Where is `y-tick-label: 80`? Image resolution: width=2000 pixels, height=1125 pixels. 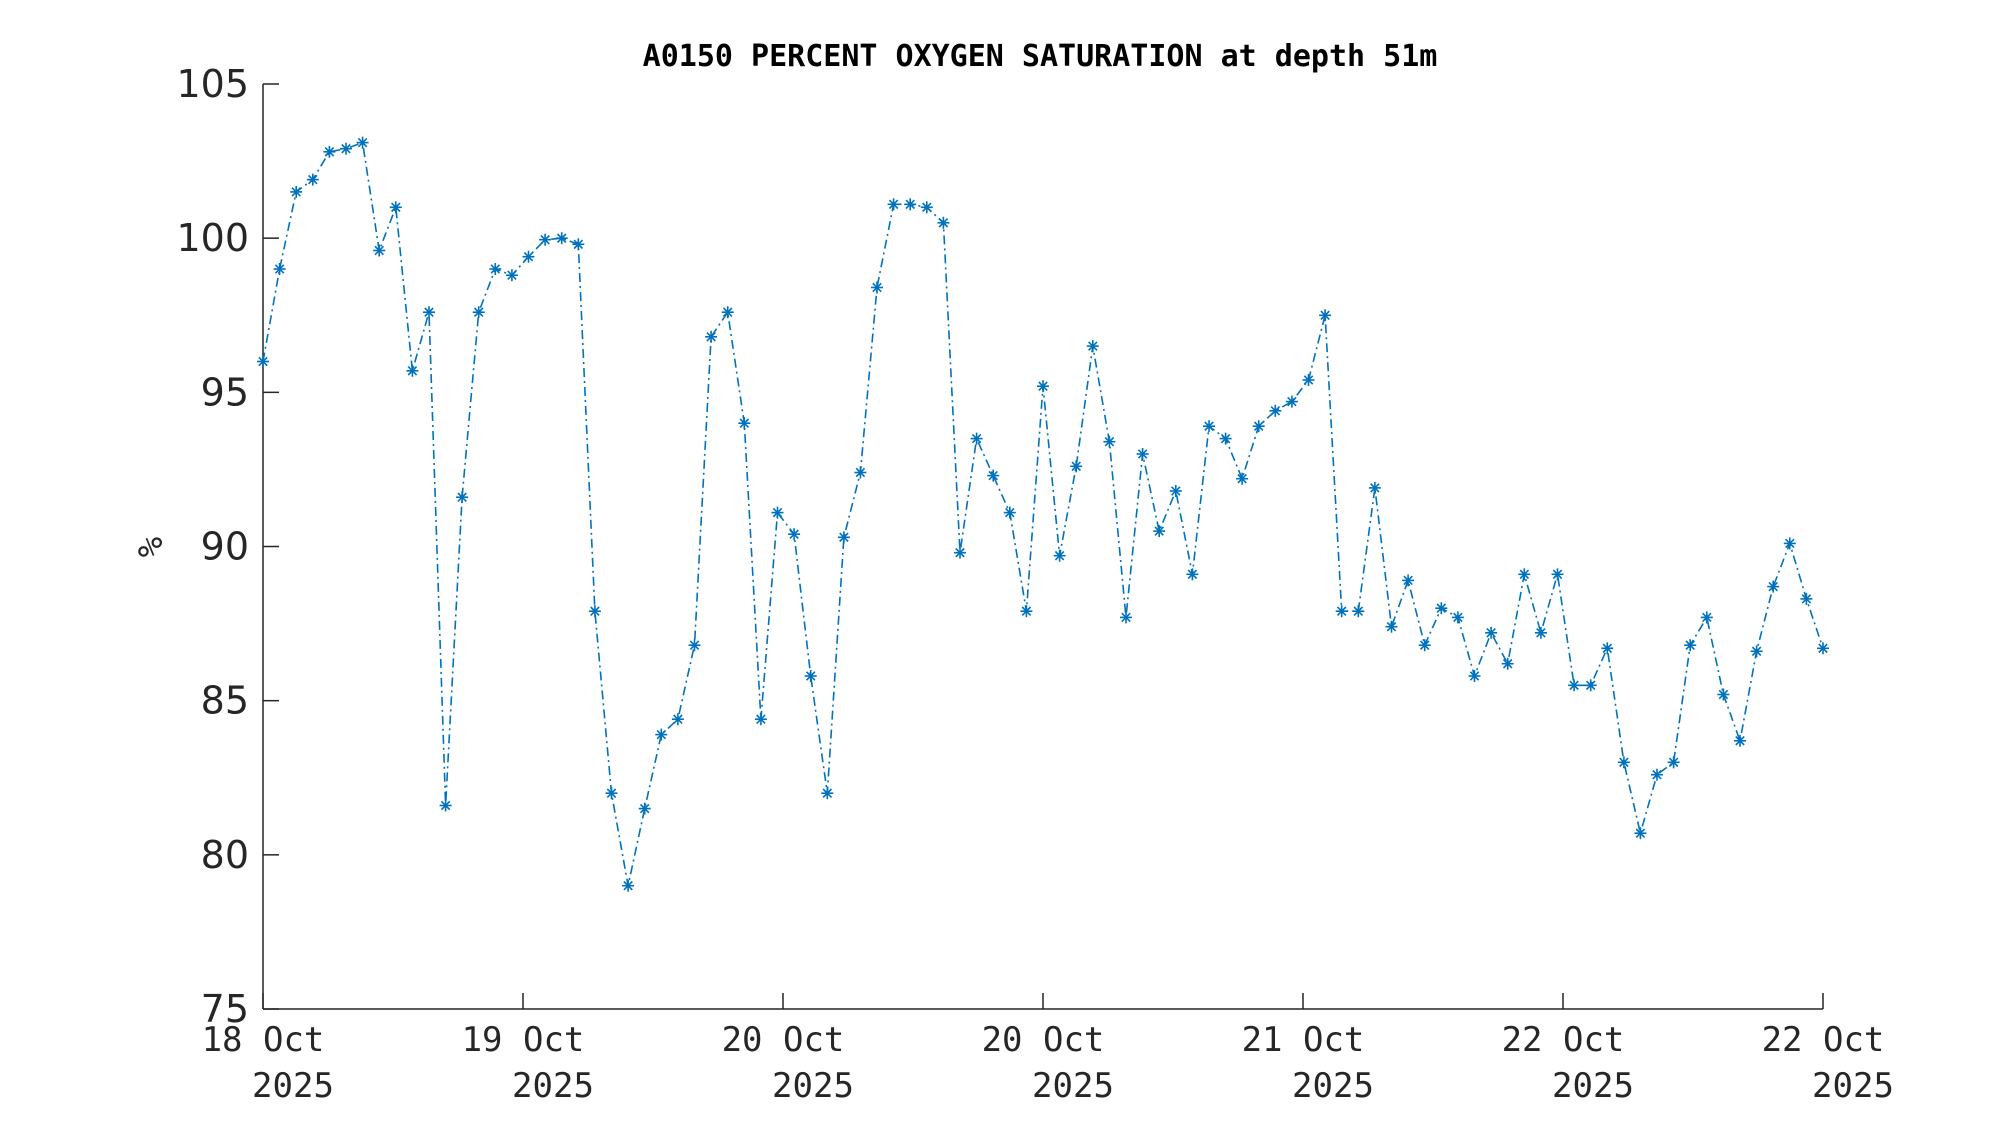 y-tick-label: 80 is located at coordinates (225, 855).